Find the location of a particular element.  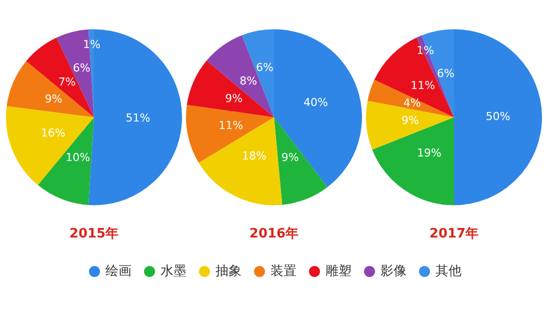

data-label: 16% is located at coordinates (53, 133).